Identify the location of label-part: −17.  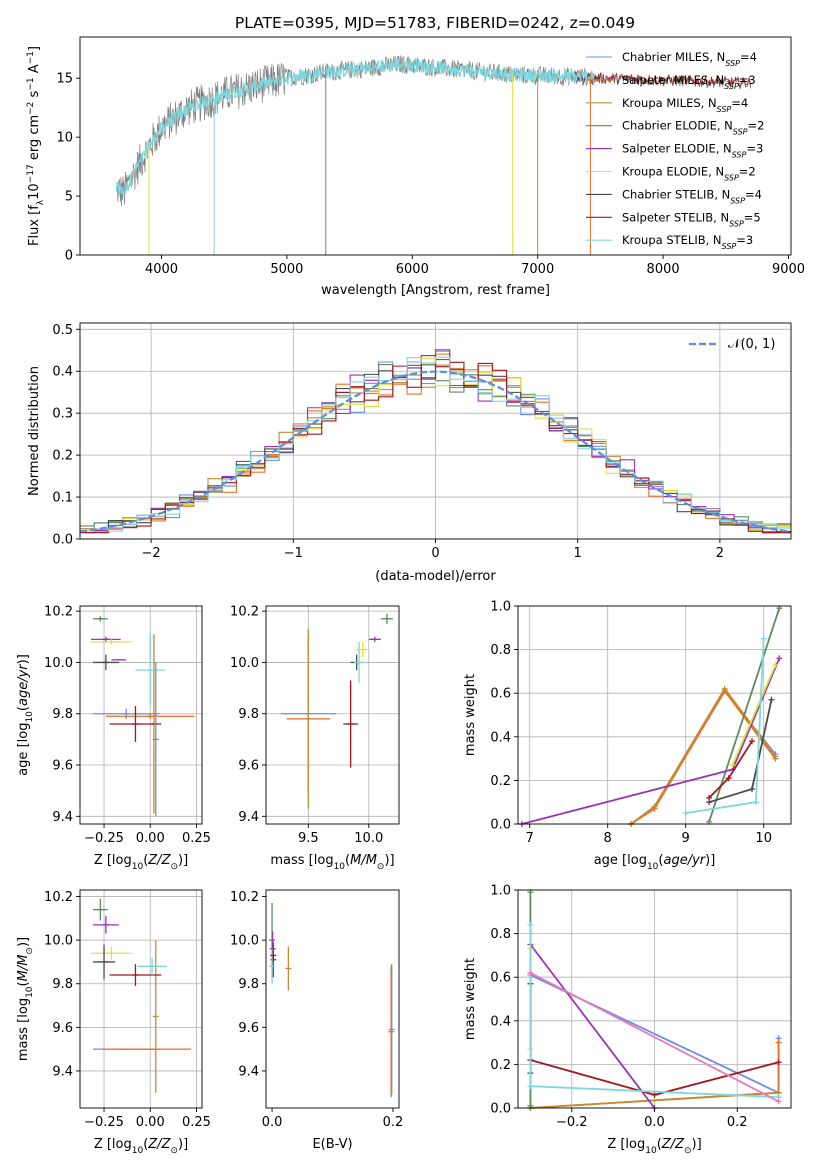
(31, 173).